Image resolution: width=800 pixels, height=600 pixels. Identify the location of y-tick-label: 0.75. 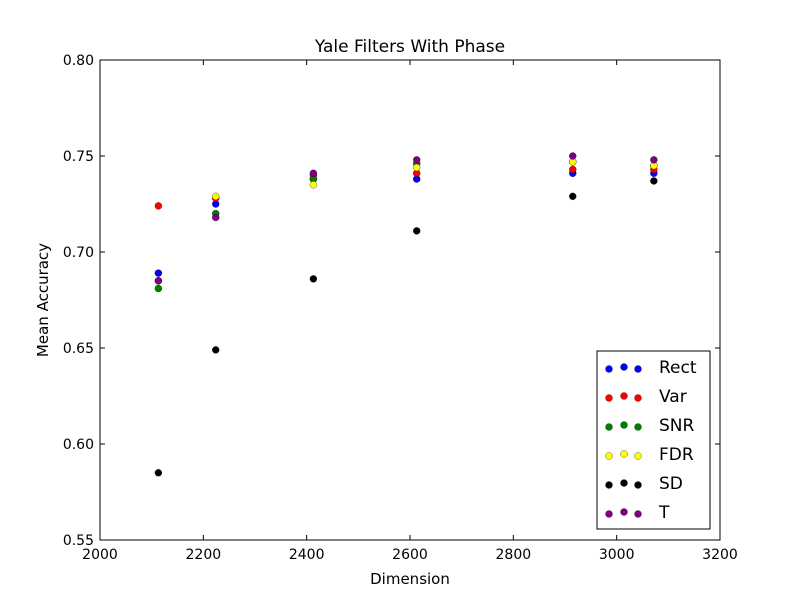
(78, 157).